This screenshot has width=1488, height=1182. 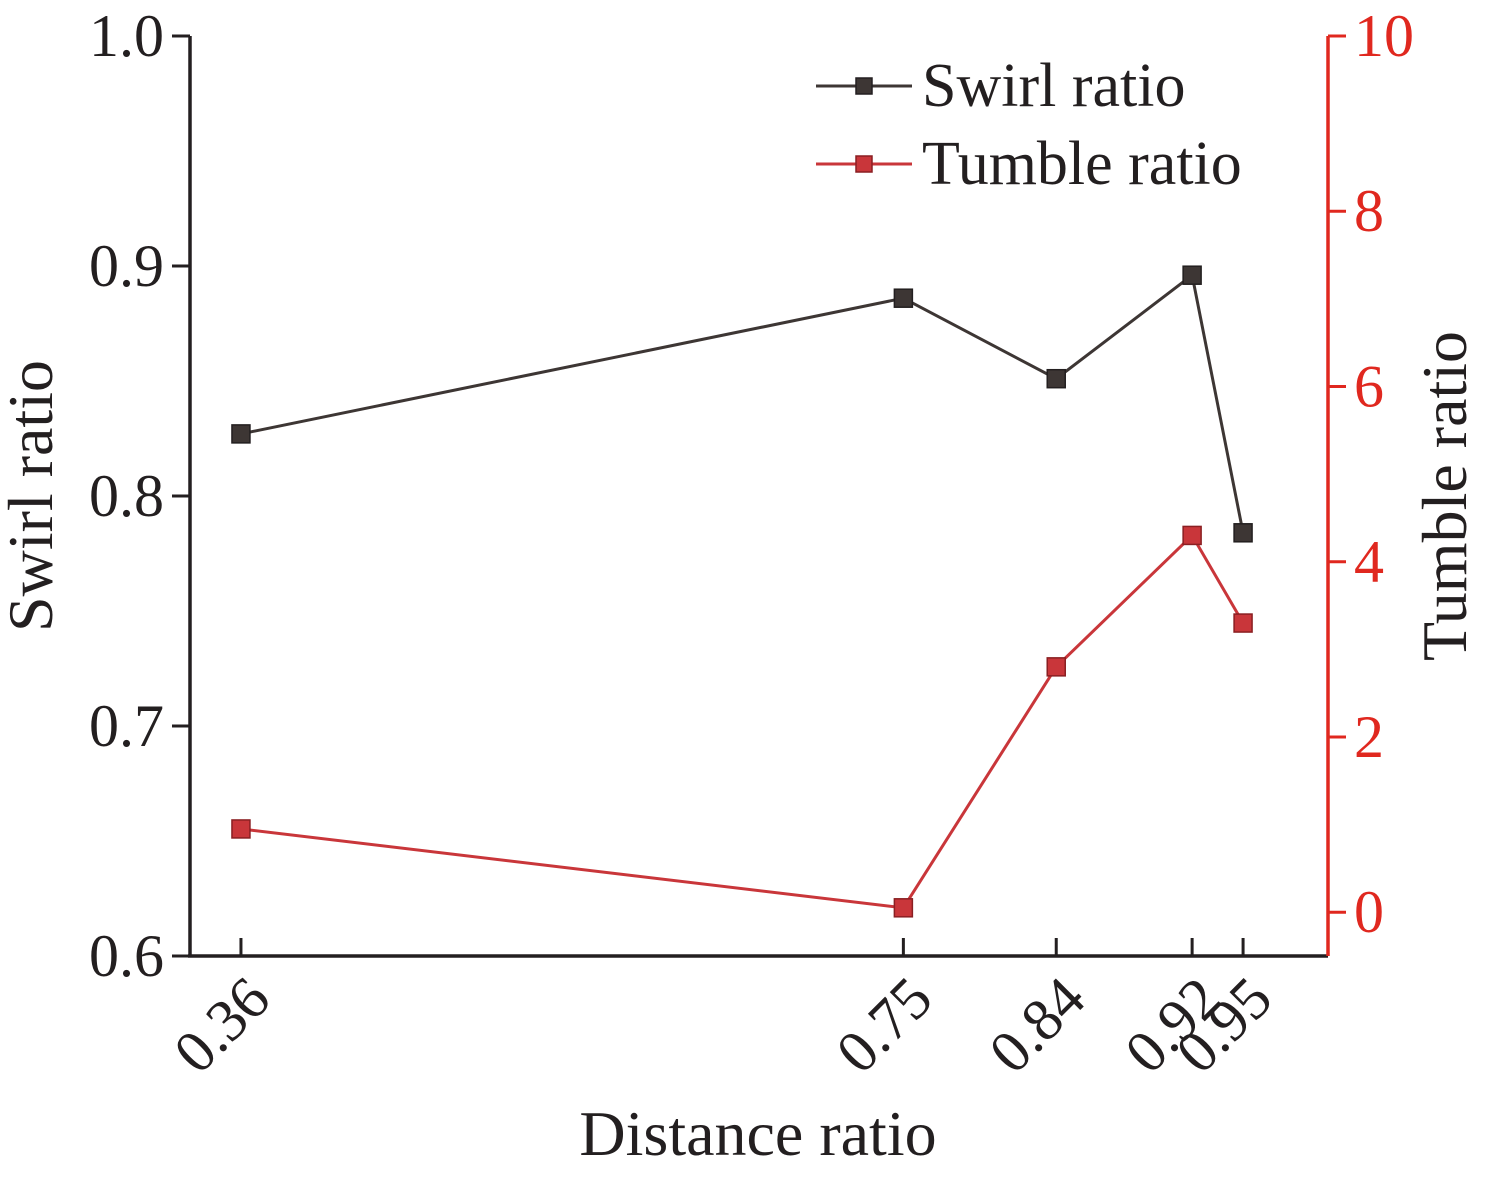 What do you see at coordinates (126, 956) in the screenshot?
I see `y-tick-label-0: 0.6` at bounding box center [126, 956].